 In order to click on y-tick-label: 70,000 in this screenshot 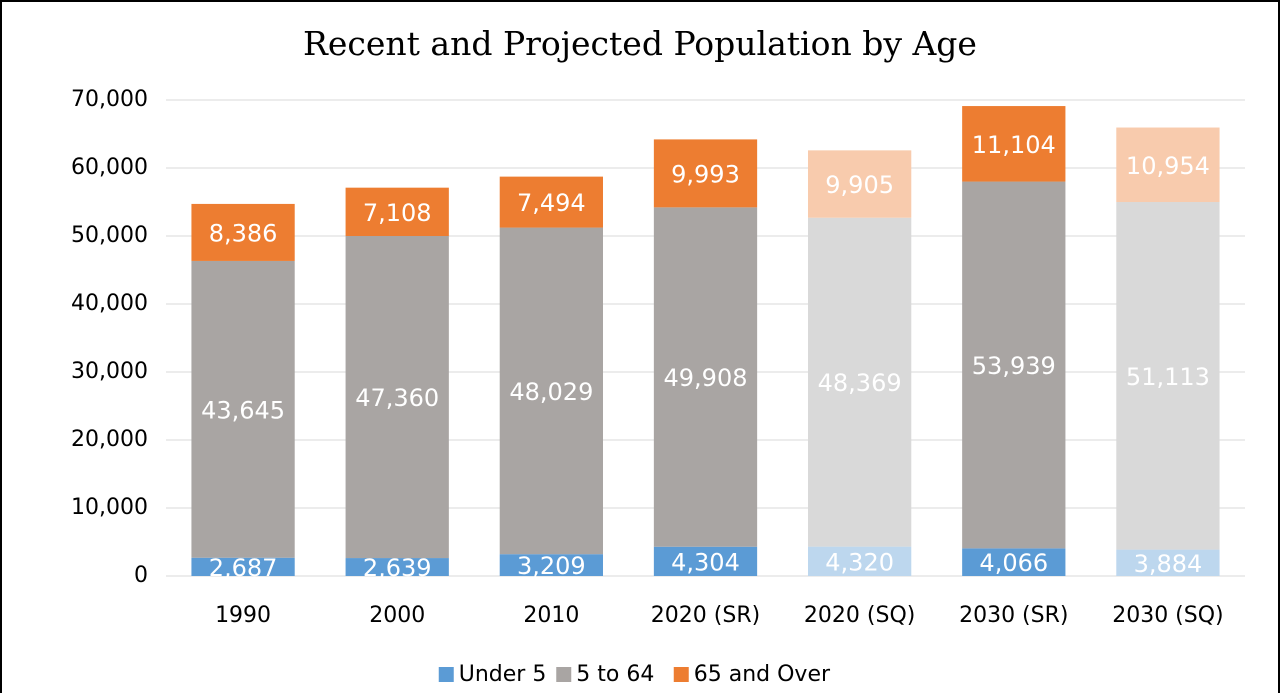, I will do `click(109, 99)`.